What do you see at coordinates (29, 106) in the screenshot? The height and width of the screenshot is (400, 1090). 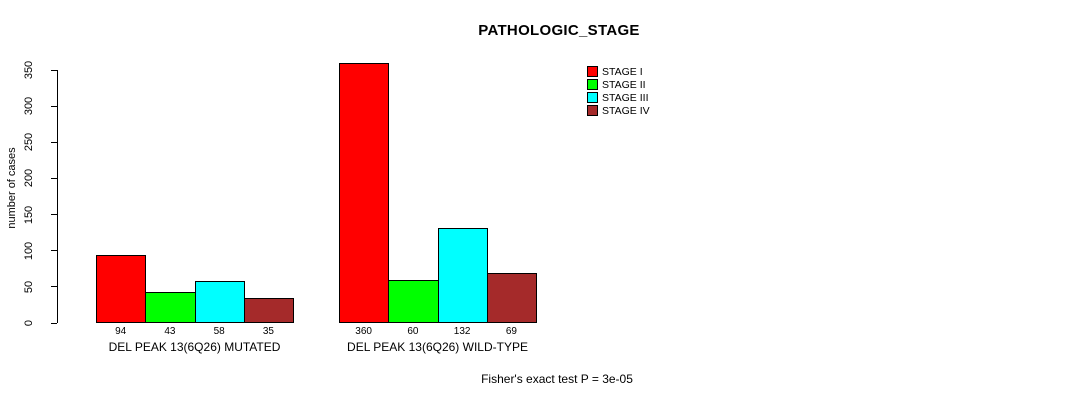 I see `y-tick-label: 300` at bounding box center [29, 106].